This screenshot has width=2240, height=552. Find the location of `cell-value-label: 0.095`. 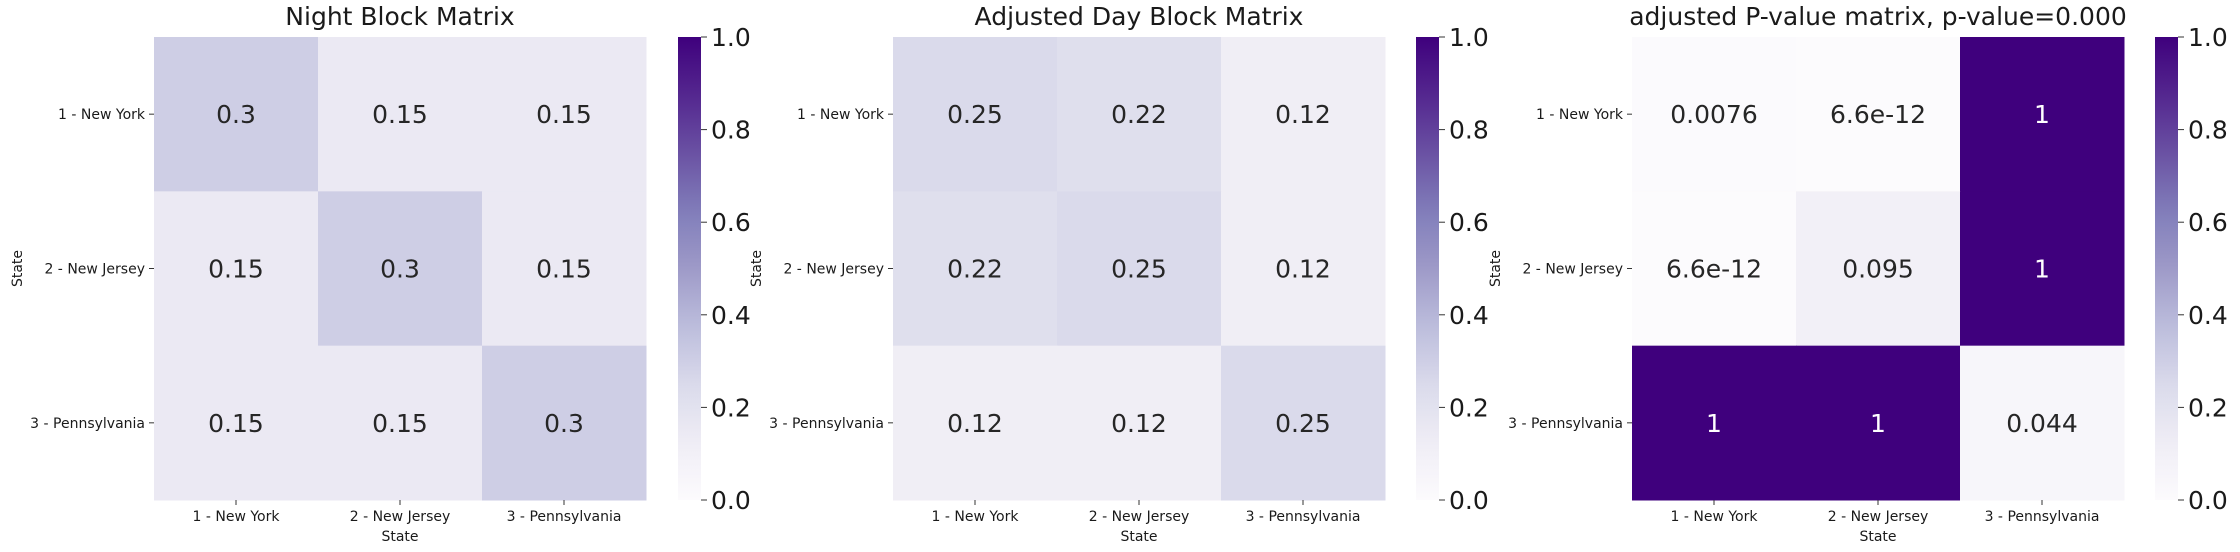

cell-value-label: 0.095 is located at coordinates (1878, 269).